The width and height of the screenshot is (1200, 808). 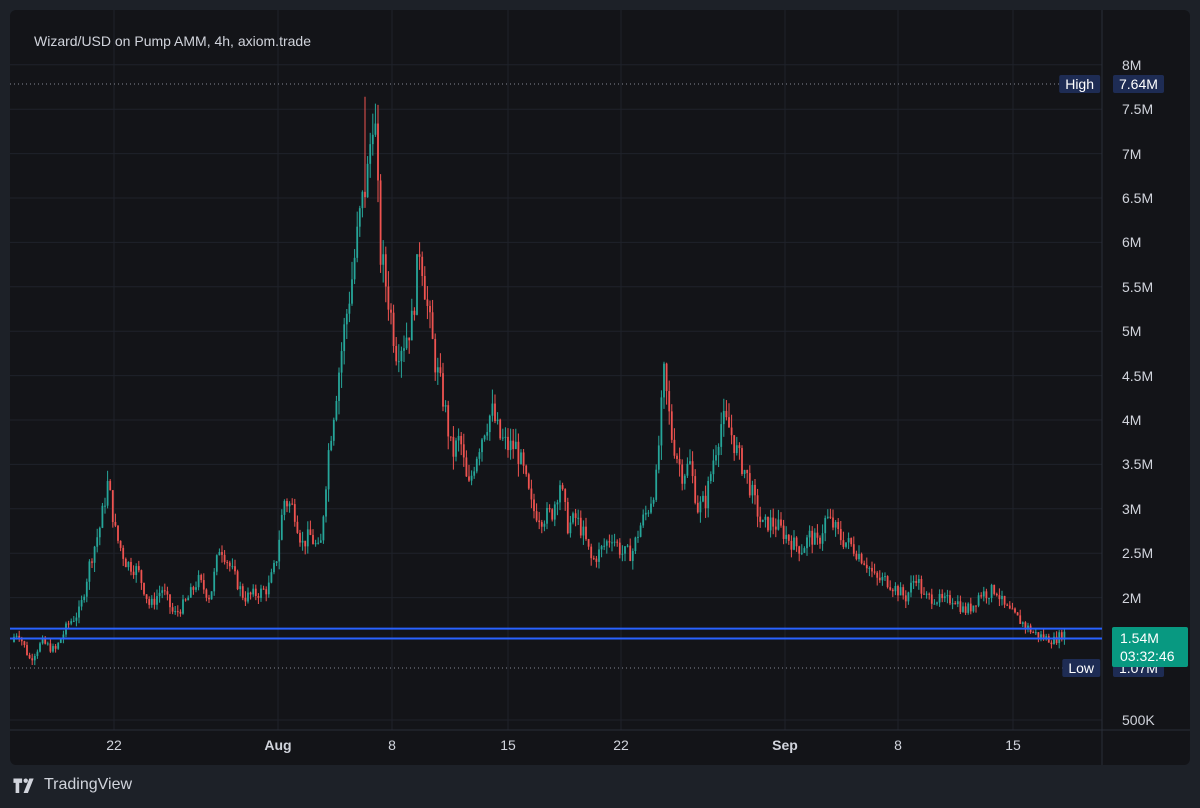 What do you see at coordinates (1132, 242) in the screenshot?
I see `y-tick-label: 6M` at bounding box center [1132, 242].